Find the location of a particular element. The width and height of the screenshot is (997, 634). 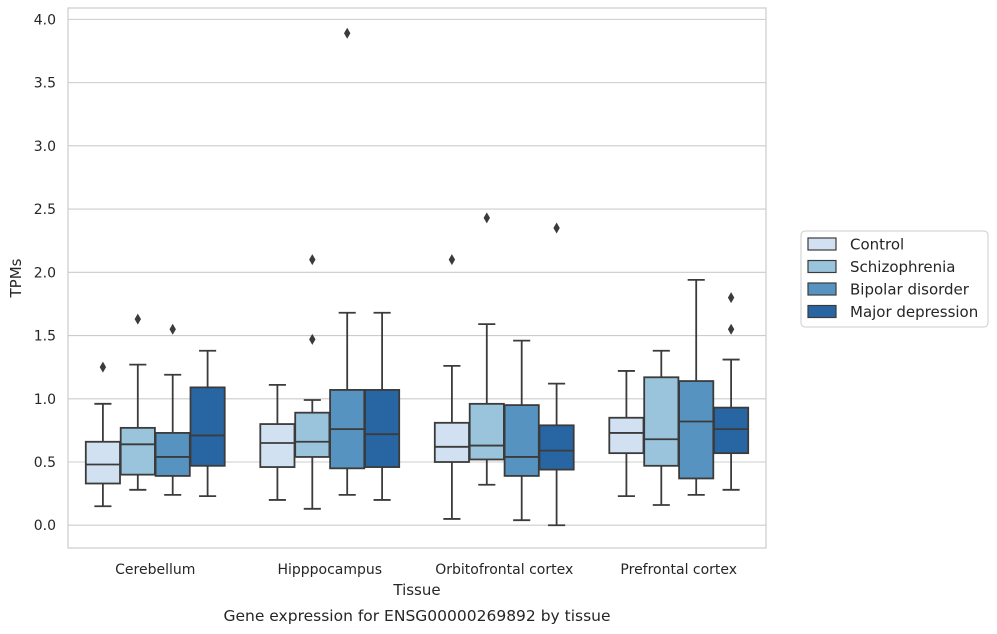

legend-frame is located at coordinates (894, 279).